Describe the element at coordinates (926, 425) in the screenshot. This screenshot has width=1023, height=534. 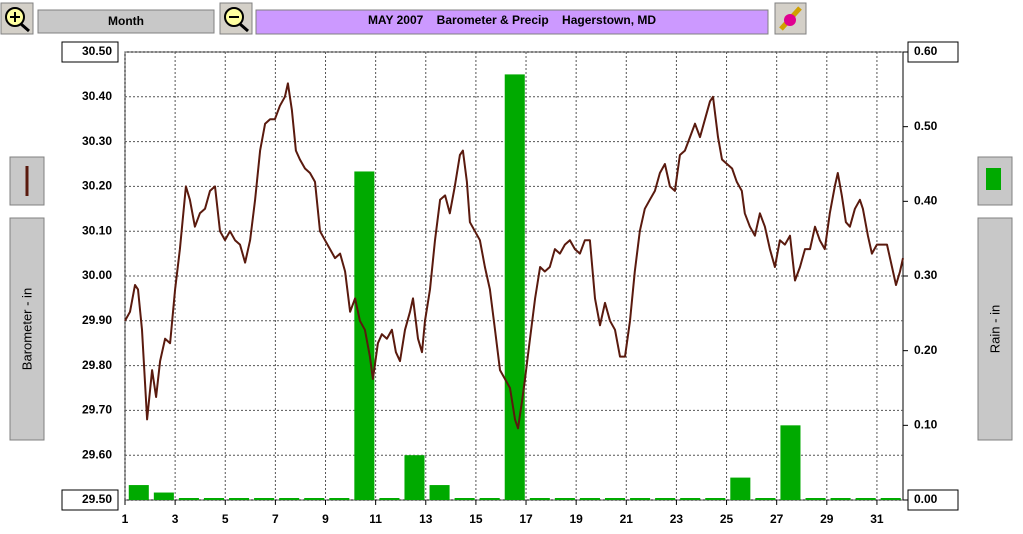
I see `y2-tick-label: 0.10` at that location.